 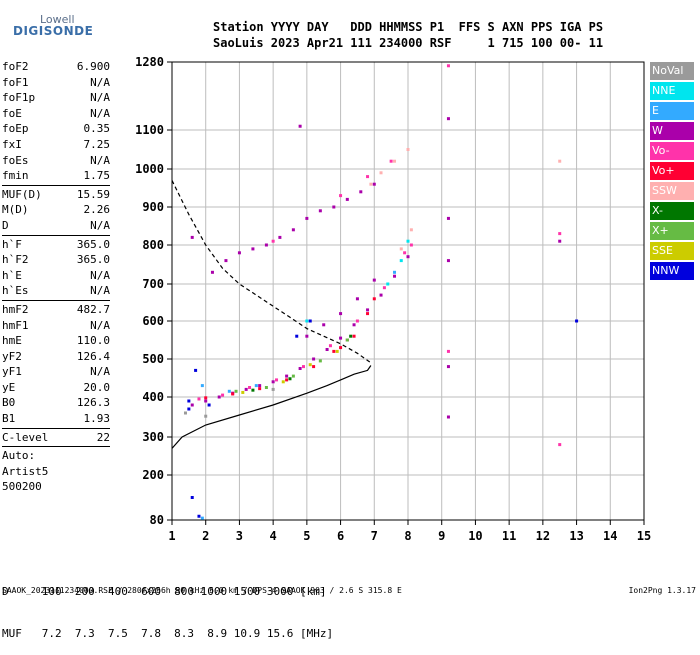 What do you see at coordinates (12, 341) in the screenshot?
I see `param-name: hmE` at bounding box center [12, 341].